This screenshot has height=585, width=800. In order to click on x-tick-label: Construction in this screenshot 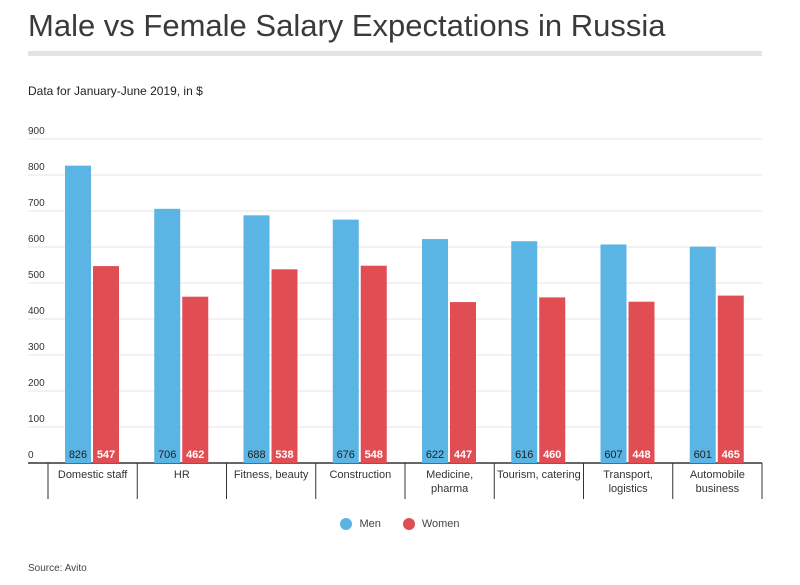, I will do `click(360, 475)`.